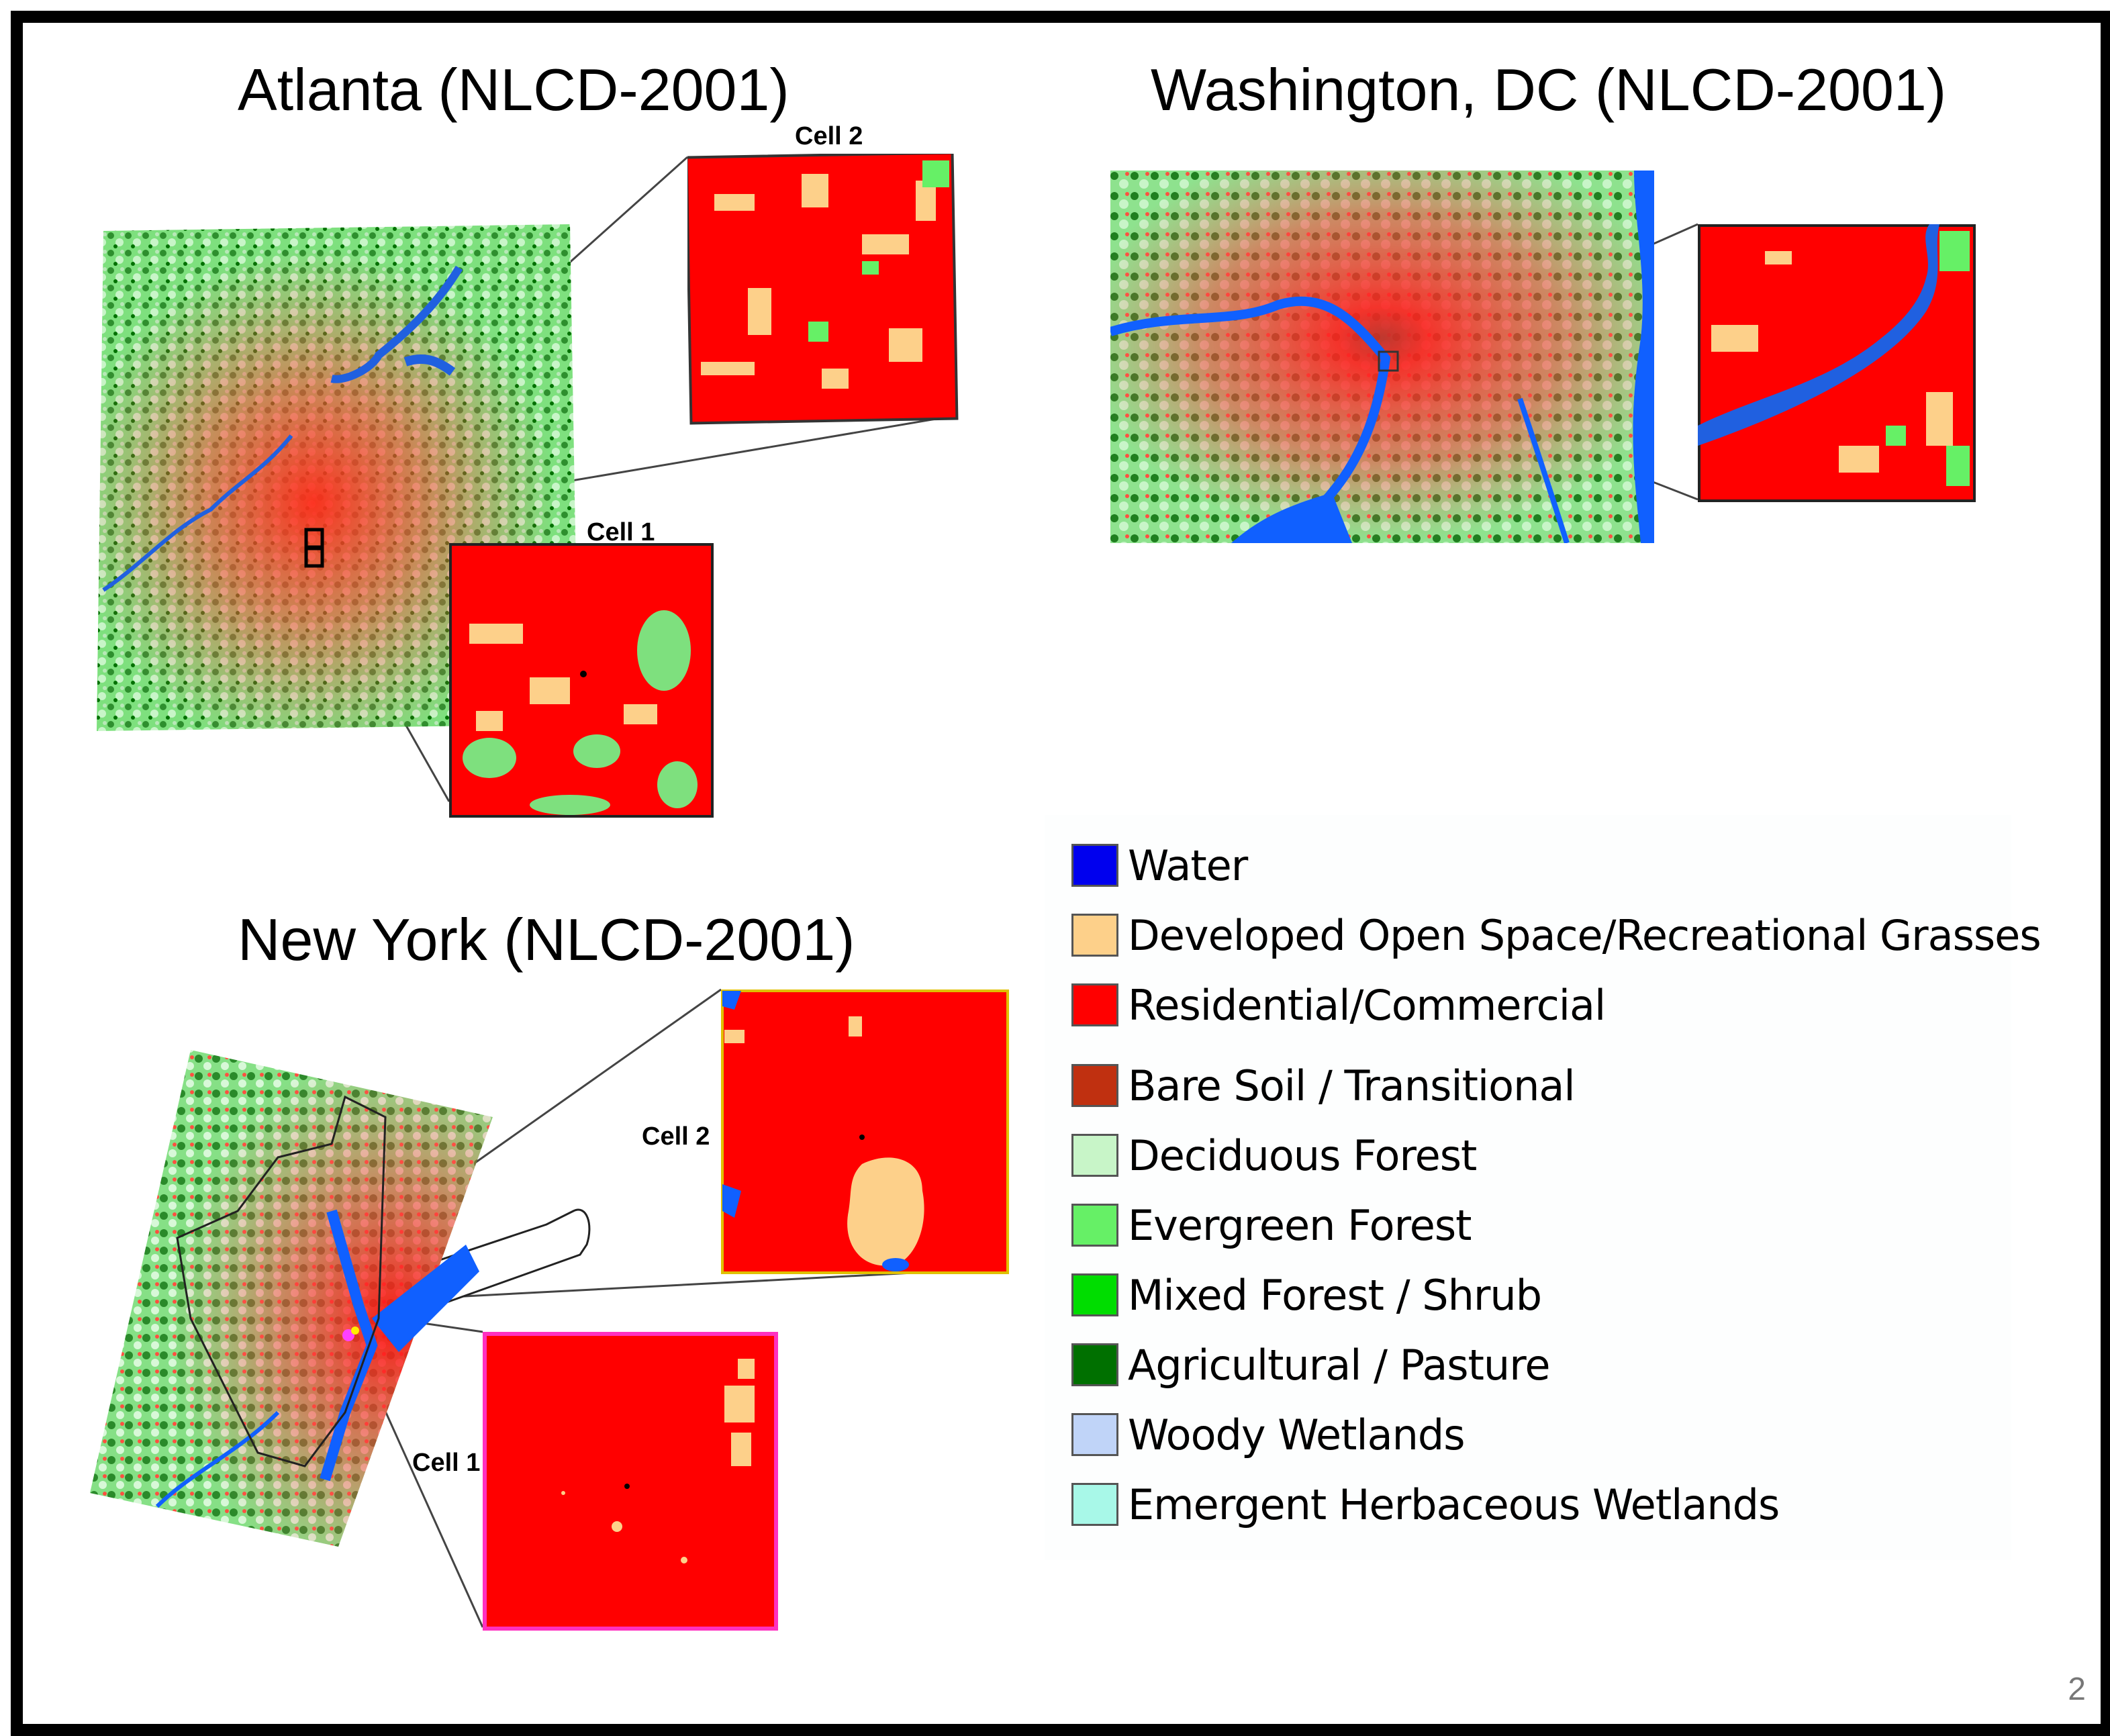 This screenshot has height=1736, width=2110. I want to click on atlanta-cell2-label: Cell 2, so click(829, 136).